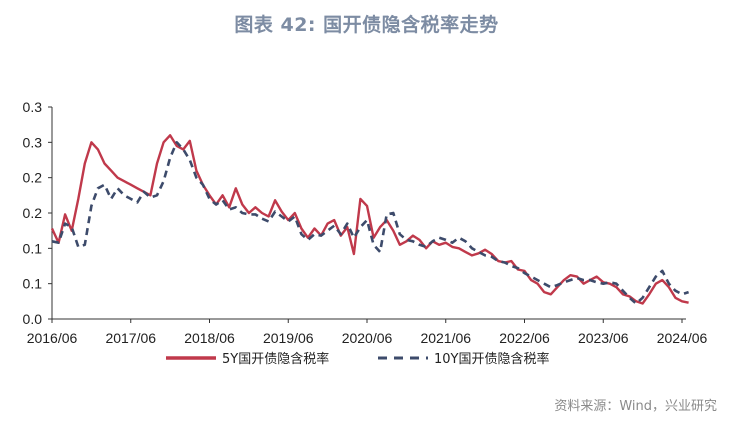 The image size is (733, 424). I want to click on chart-title: 图表 42: 国开债隐含税率走势, so click(366, 25).